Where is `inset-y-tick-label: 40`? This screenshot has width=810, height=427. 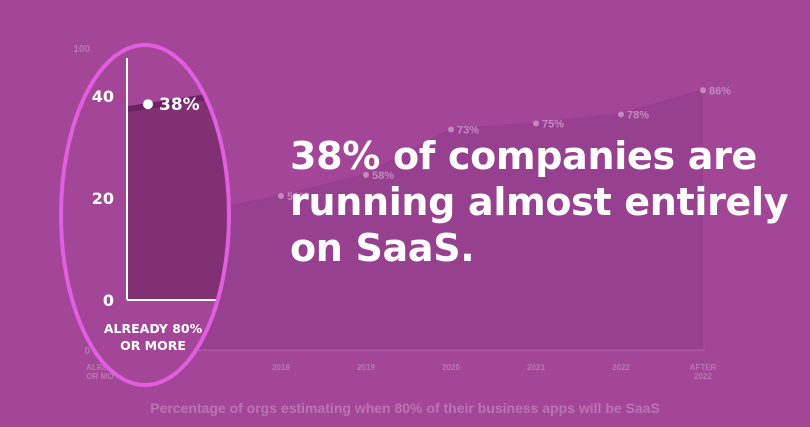
inset-y-tick-label: 40 is located at coordinates (103, 96).